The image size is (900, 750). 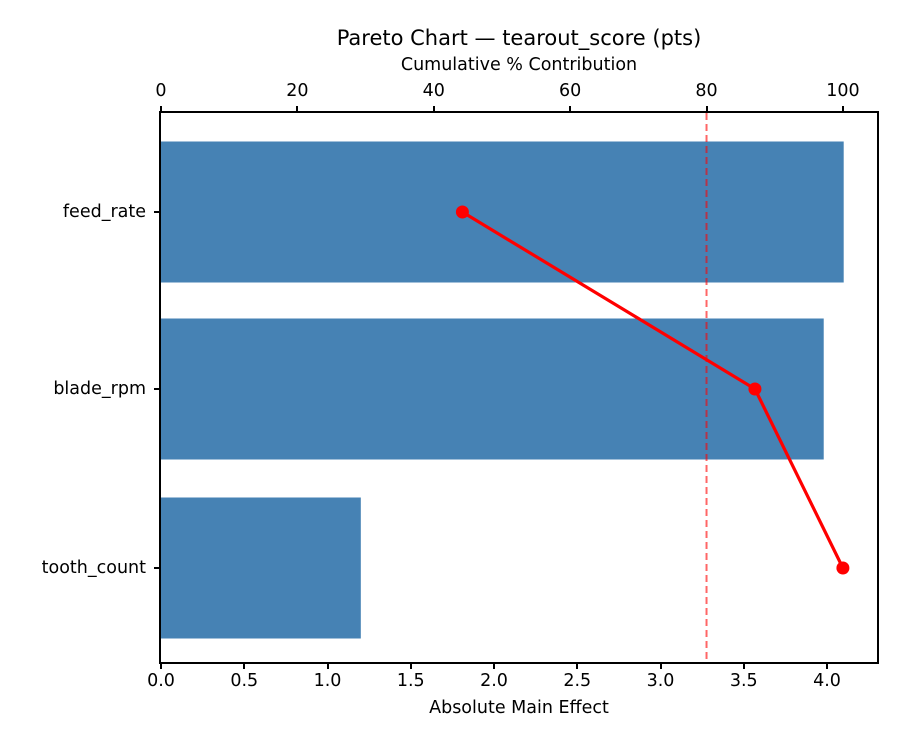 What do you see at coordinates (502, 212) in the screenshot?
I see `bar-feed_rate` at bounding box center [502, 212].